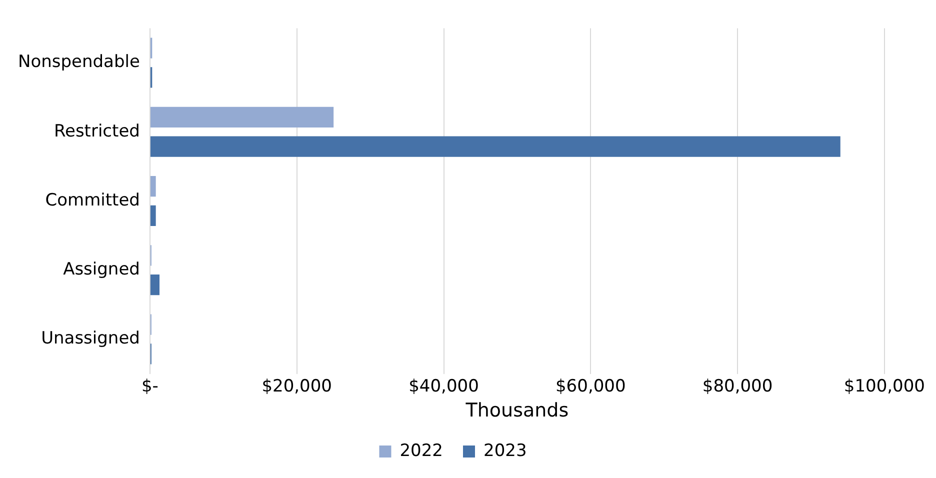 This screenshot has height=478, width=936. Describe the element at coordinates (505, 450) in the screenshot. I see `legend-label: 2023` at that location.